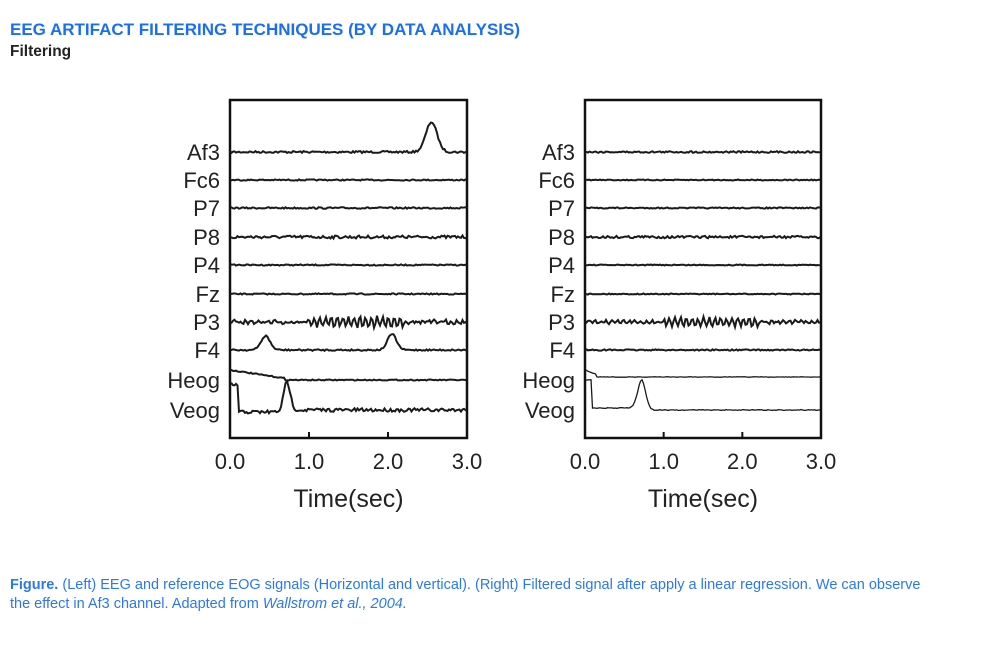 The width and height of the screenshot is (1000, 645). Describe the element at coordinates (230, 461) in the screenshot. I see `left-x-tick-label: 0.0` at that location.